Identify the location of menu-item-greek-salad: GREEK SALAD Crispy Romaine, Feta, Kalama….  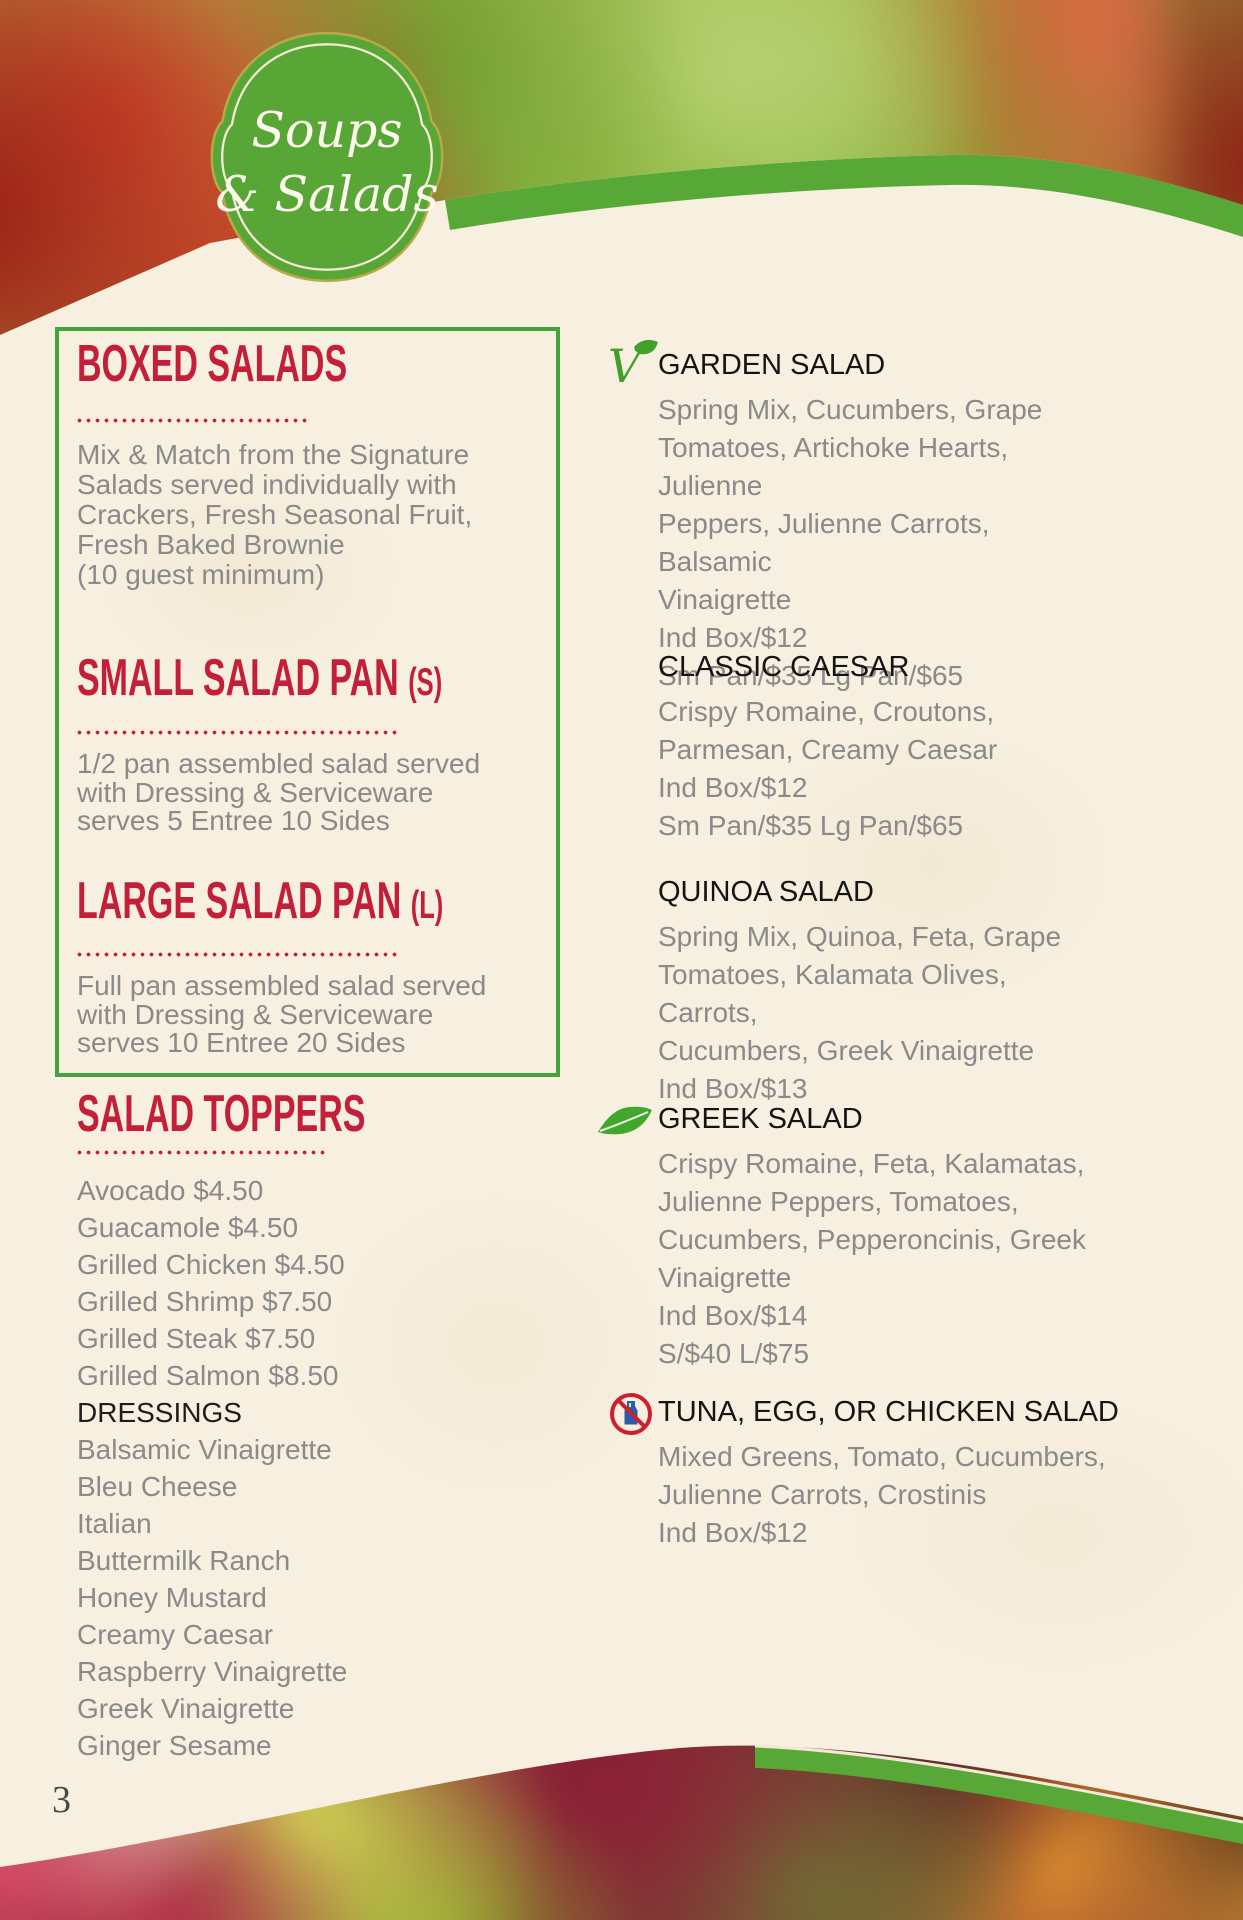
(843, 1237).